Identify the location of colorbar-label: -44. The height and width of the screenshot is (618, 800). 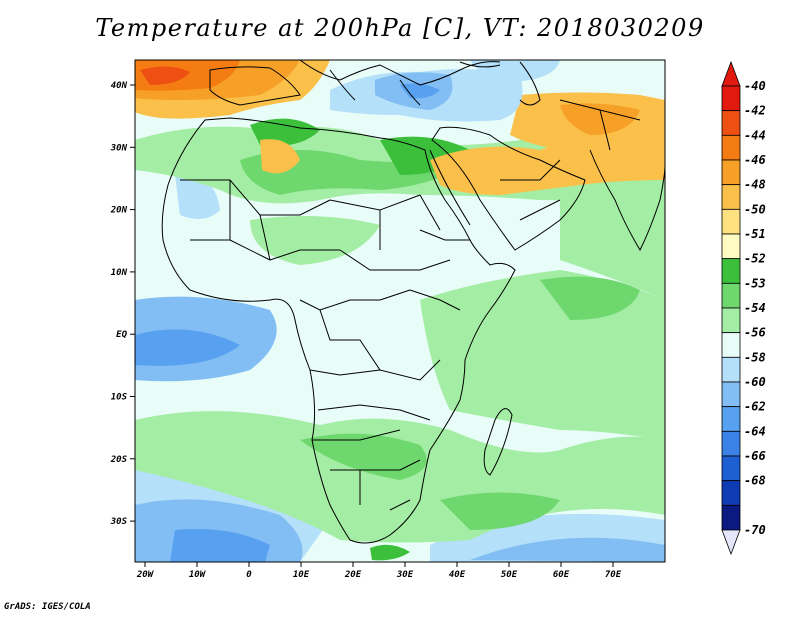
(755, 135).